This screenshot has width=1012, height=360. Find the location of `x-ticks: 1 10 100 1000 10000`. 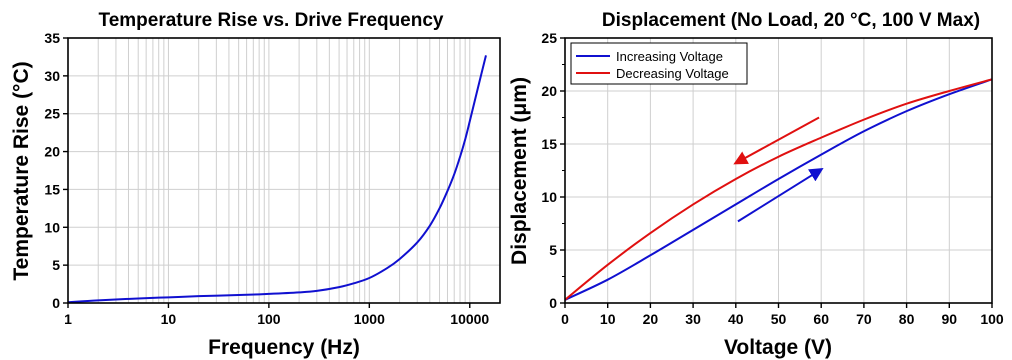

x-ticks: 1 10 100 1000 10000 is located at coordinates (276, 315).